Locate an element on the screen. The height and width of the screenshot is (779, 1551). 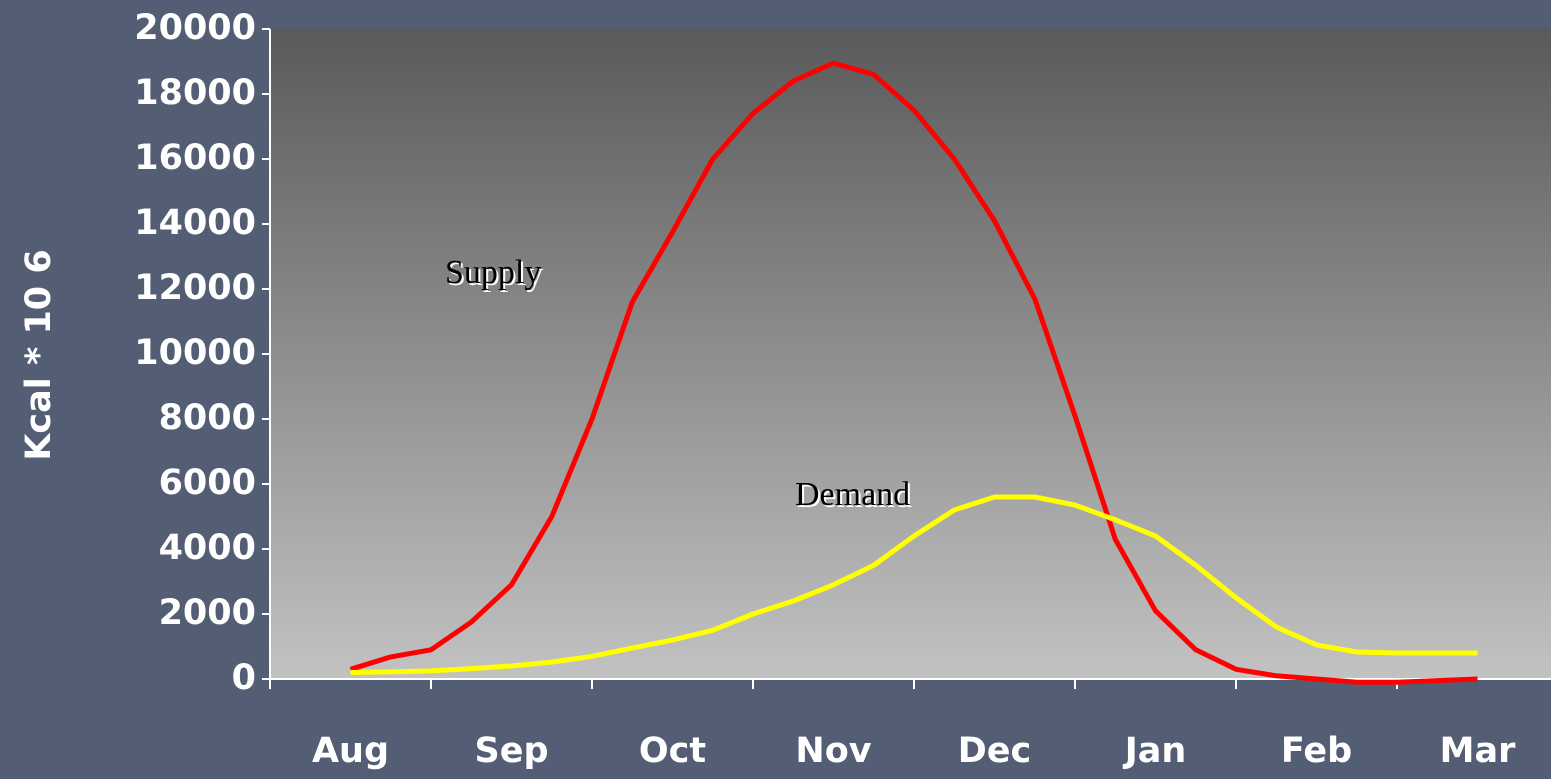
annotation-shadow: Supply is located at coordinates (495, 274).